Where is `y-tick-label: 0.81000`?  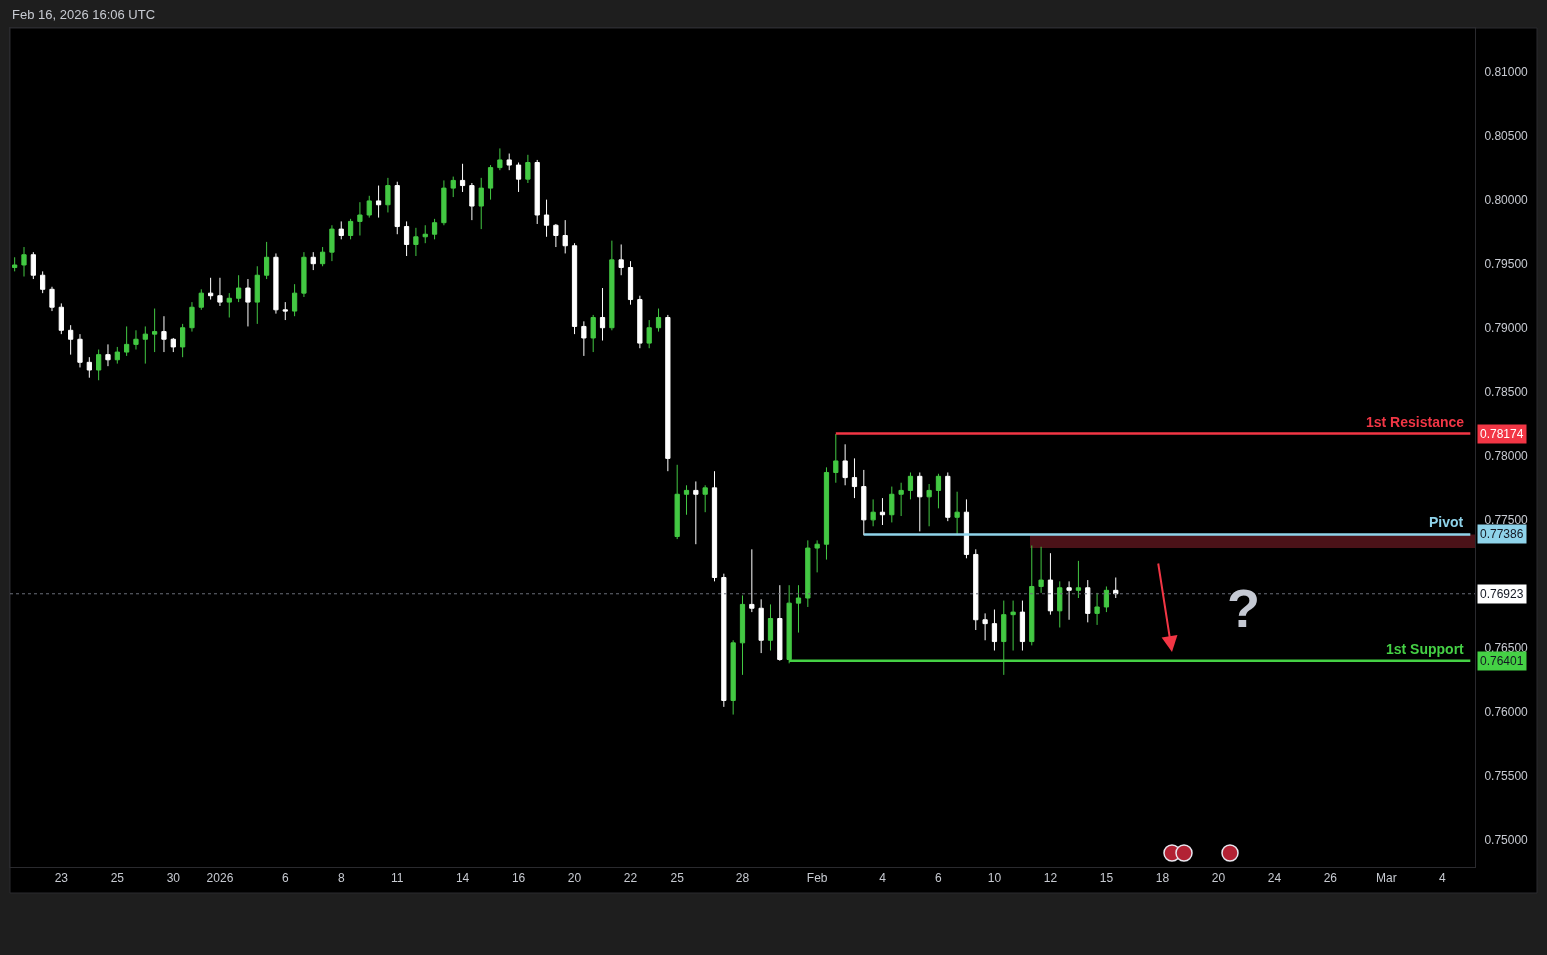 y-tick-label: 0.81000 is located at coordinates (1506, 71).